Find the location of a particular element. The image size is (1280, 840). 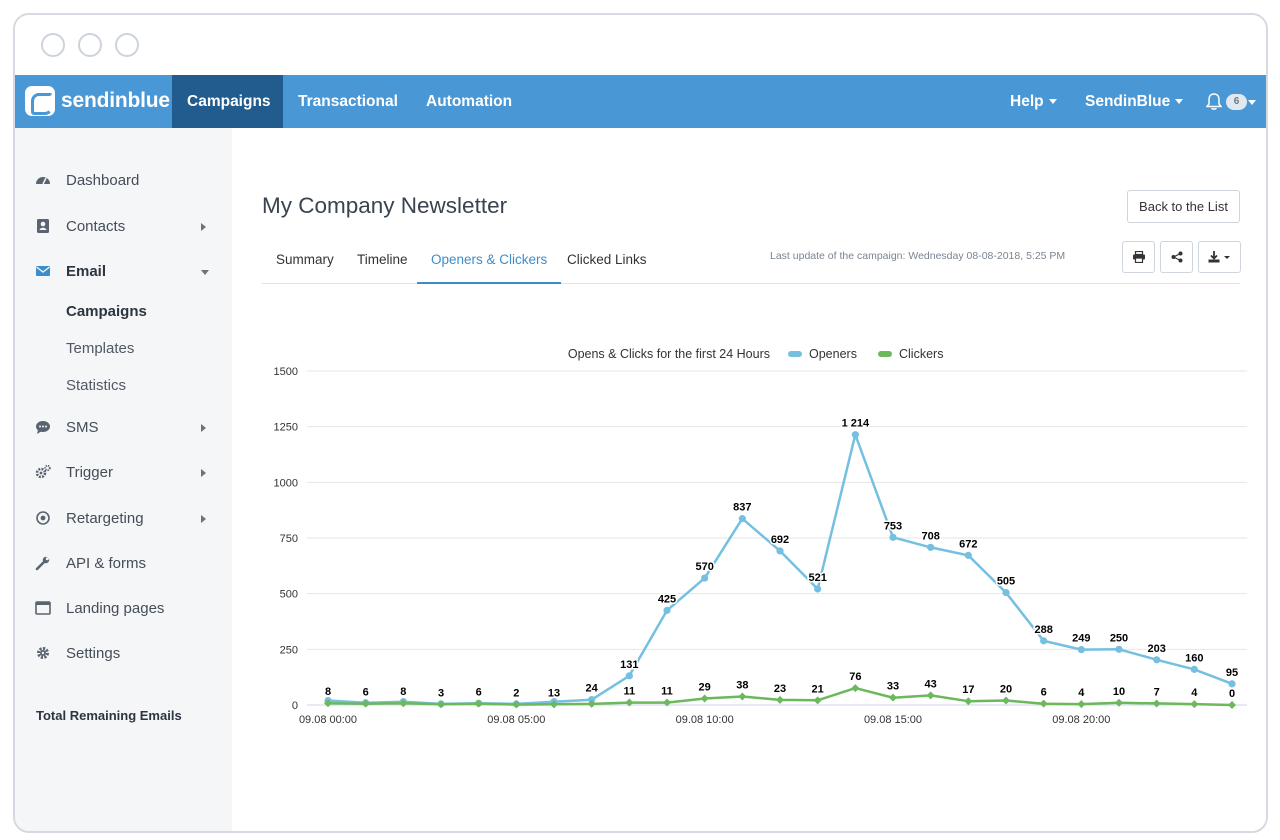

sidebar-item-label: Retargeting is located at coordinates (105, 518).